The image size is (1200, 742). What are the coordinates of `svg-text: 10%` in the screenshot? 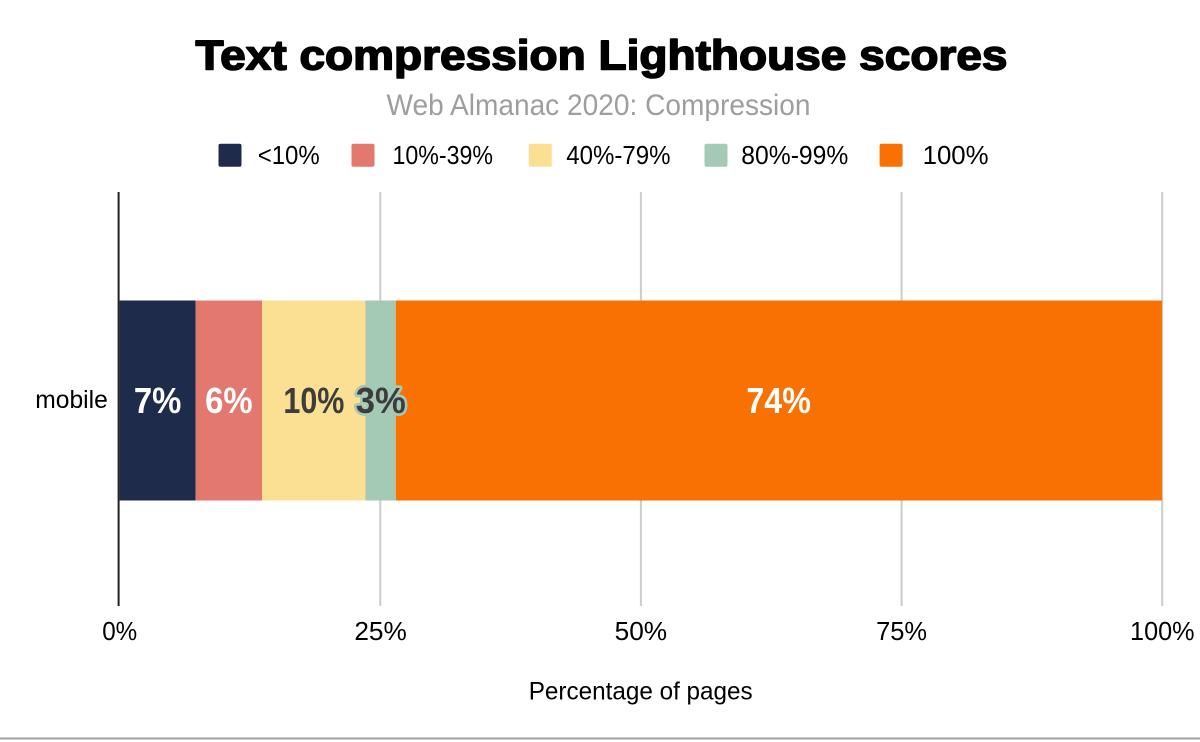 It's located at (313, 400).